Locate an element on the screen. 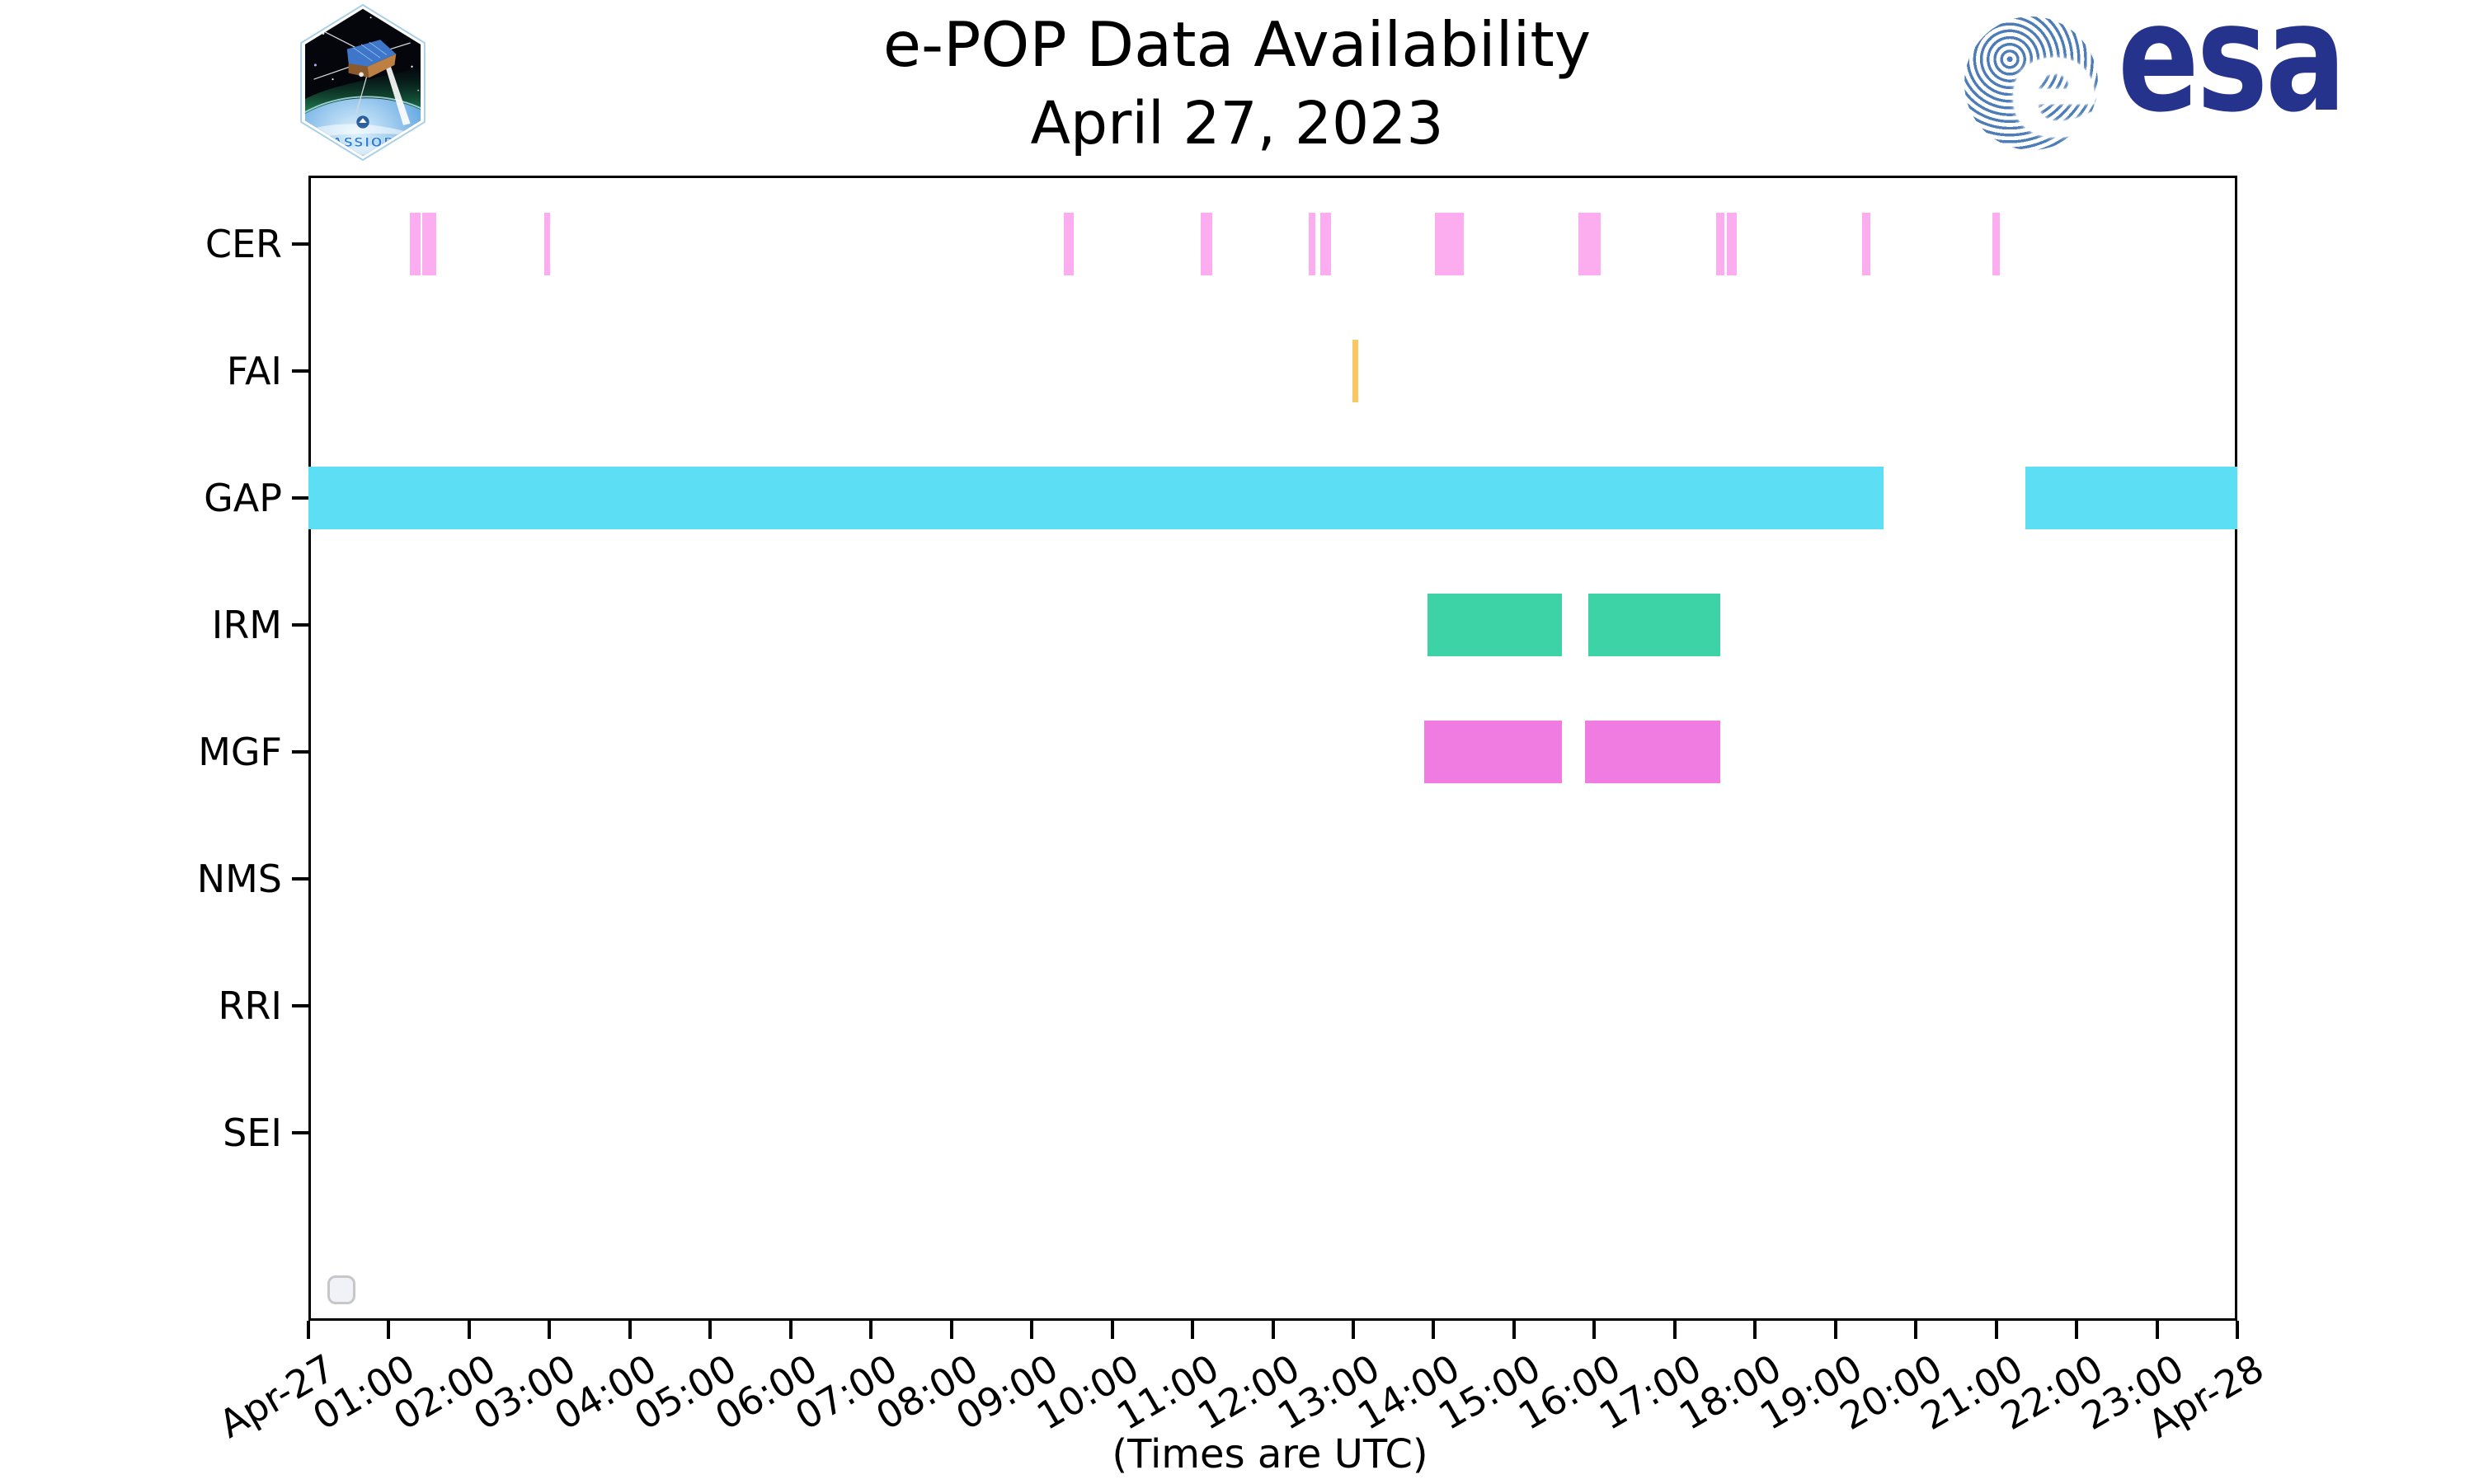 This screenshot has height=1484, width=2474. cassiope-mission-patch: CASSIOPE is located at coordinates (363, 82).